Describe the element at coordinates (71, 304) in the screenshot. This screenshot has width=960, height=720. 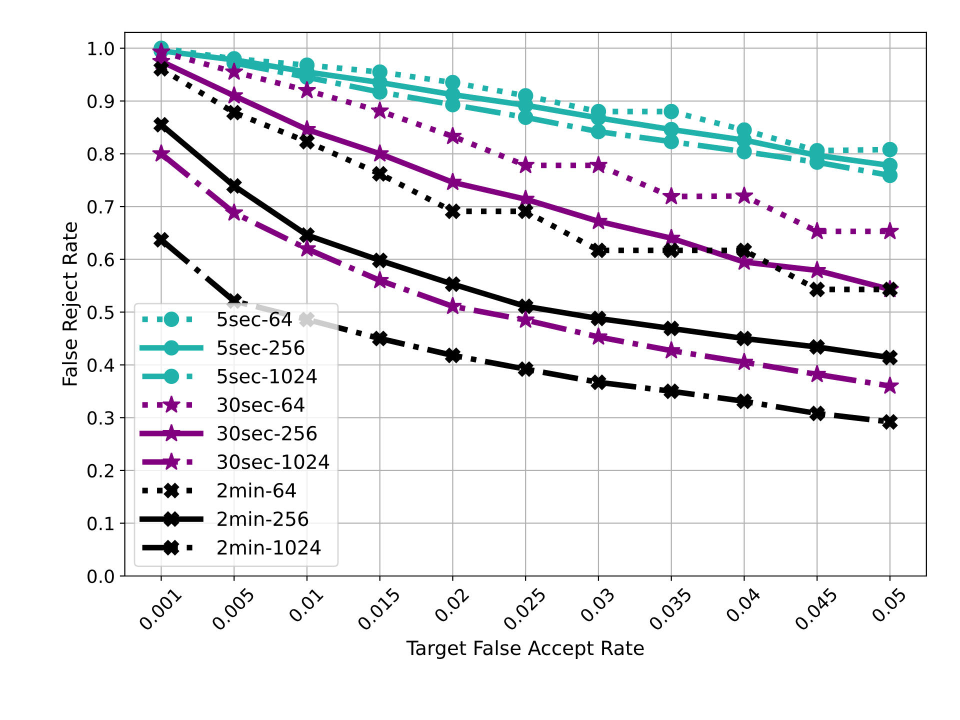
I see `y-axis-title: False Reject Rate` at that location.